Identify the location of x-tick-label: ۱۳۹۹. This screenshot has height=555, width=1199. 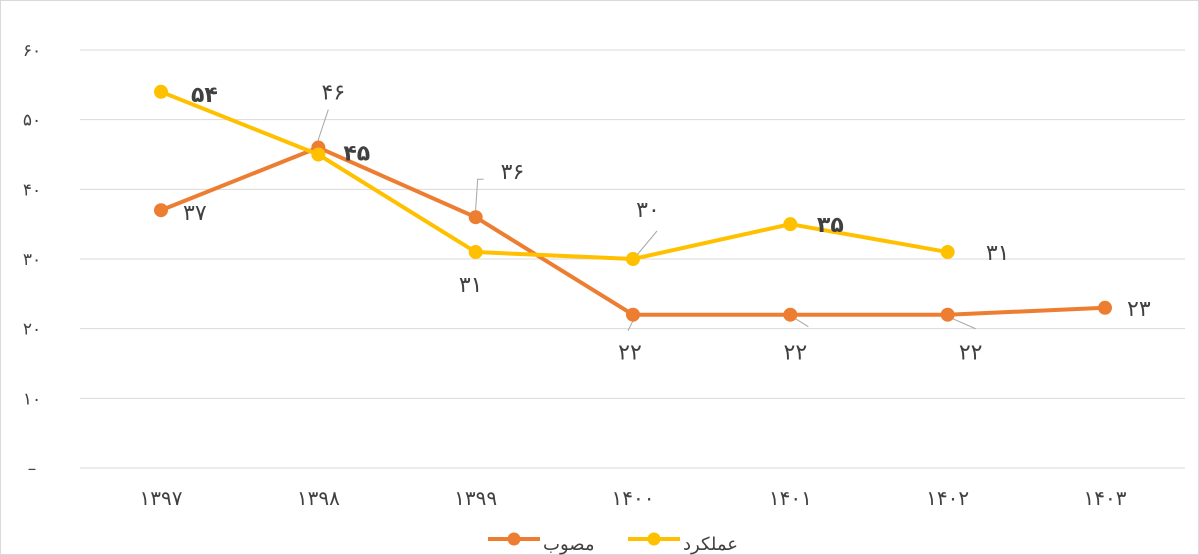
(475, 498).